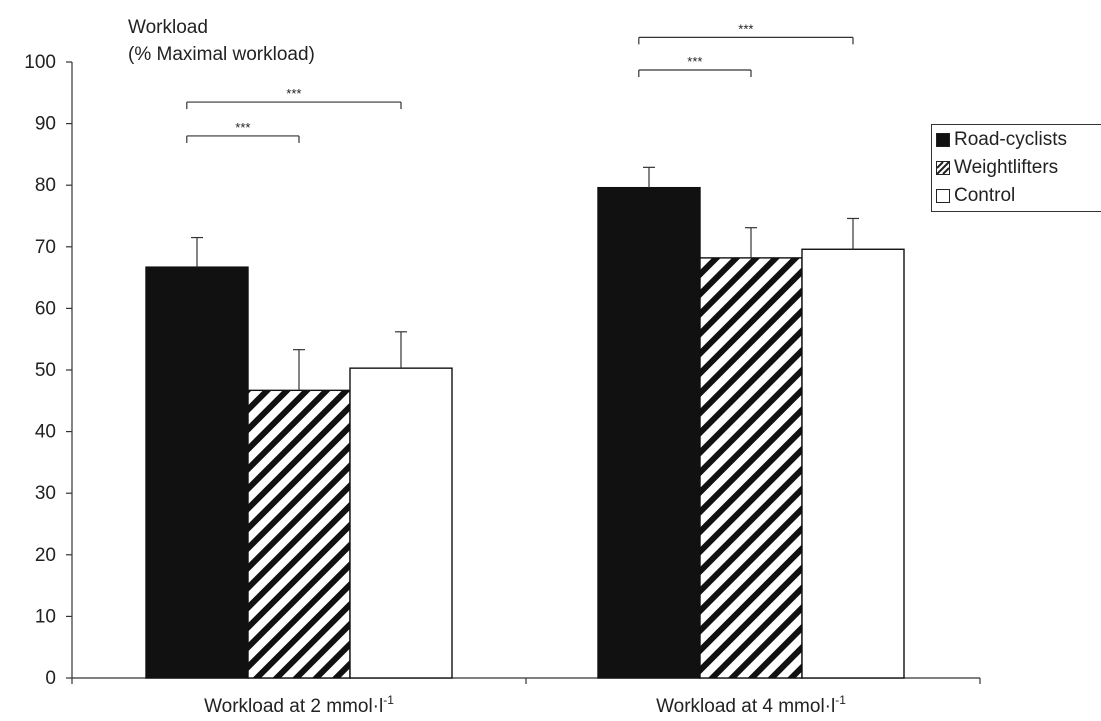 The image size is (1101, 721). I want to click on legend-swatch-weightlifters, so click(943, 168).